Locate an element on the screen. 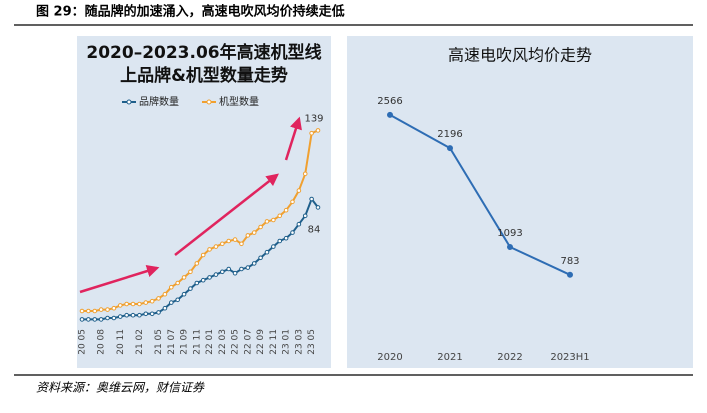  x-tick-label: 21 05 is located at coordinates (159, 342).